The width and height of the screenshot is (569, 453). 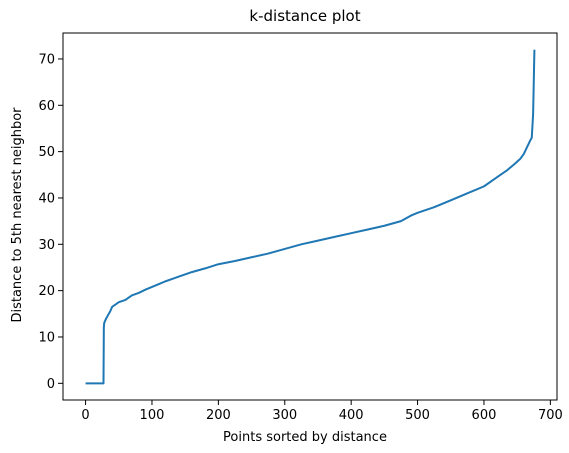 What do you see at coordinates (46, 198) in the screenshot?
I see `y-tick-label: 40` at bounding box center [46, 198].